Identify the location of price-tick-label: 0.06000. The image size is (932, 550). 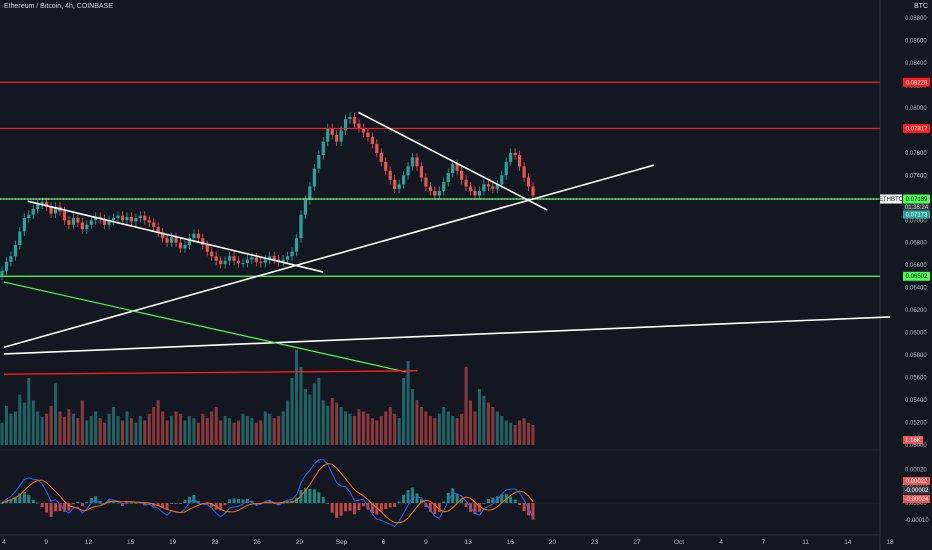
(916, 334).